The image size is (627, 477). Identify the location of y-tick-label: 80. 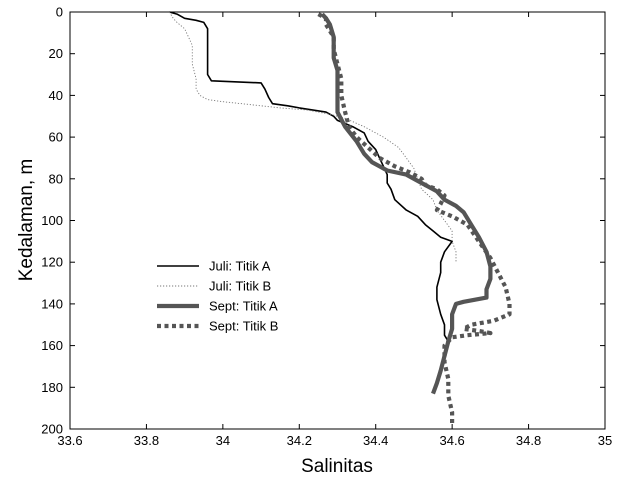
(56, 178).